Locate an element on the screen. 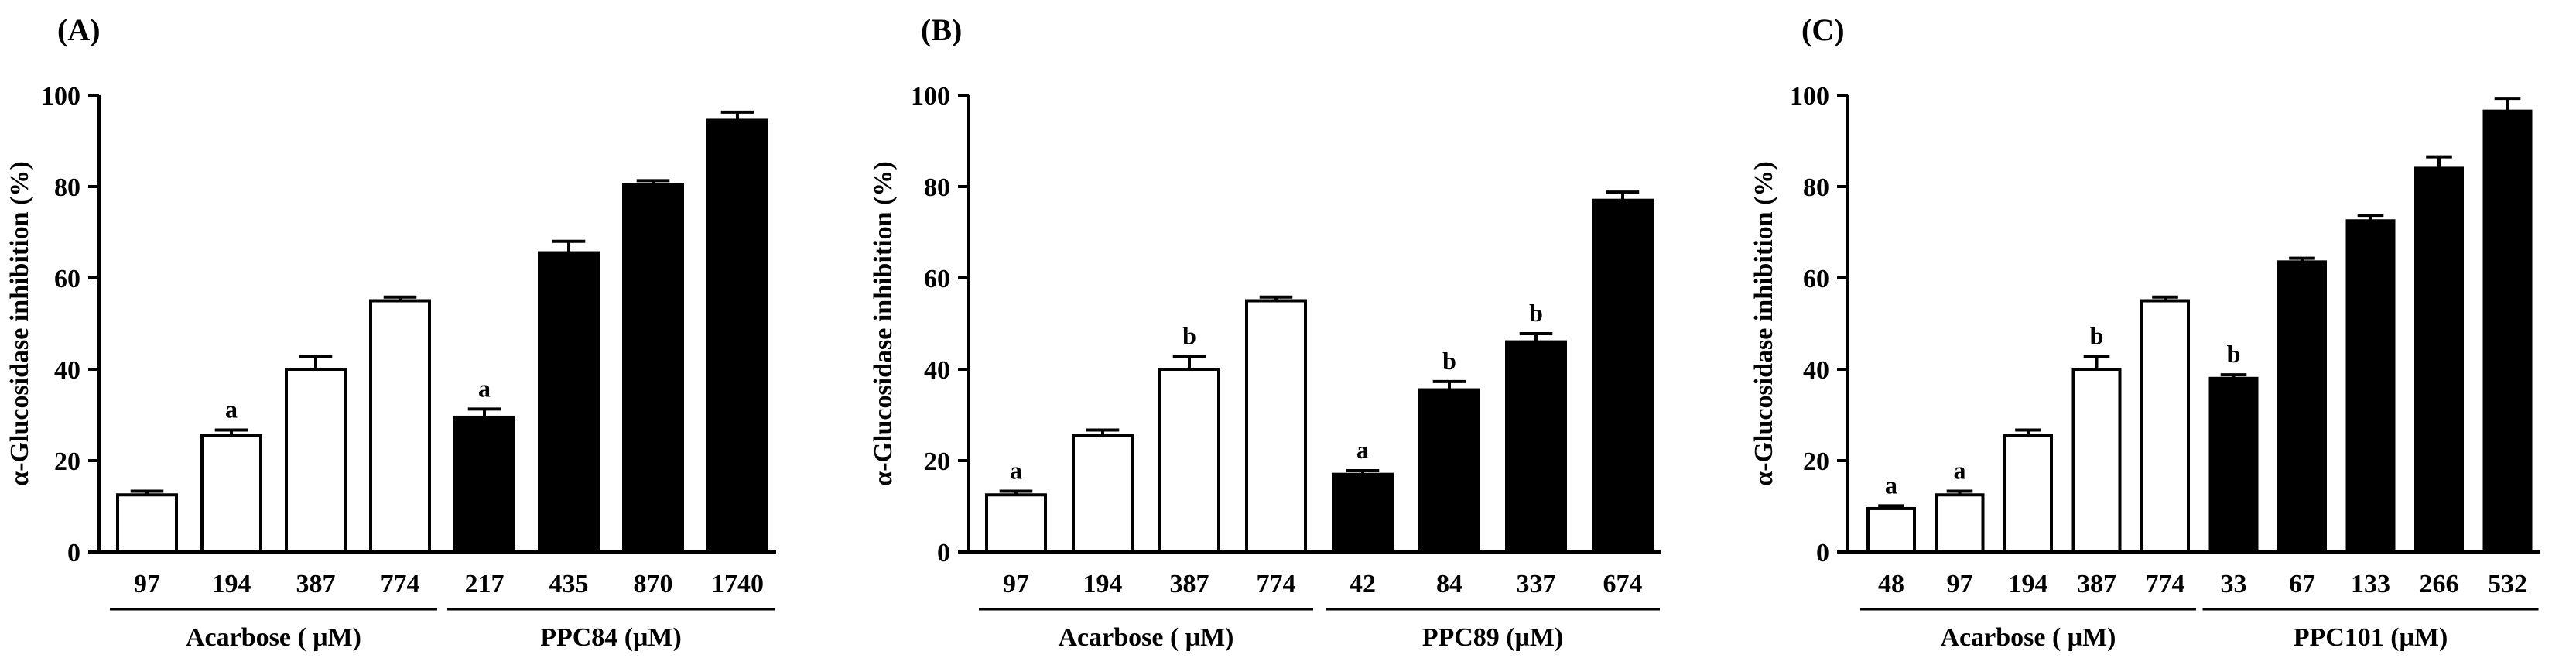  x-tick-label: 133 is located at coordinates (2370, 584).